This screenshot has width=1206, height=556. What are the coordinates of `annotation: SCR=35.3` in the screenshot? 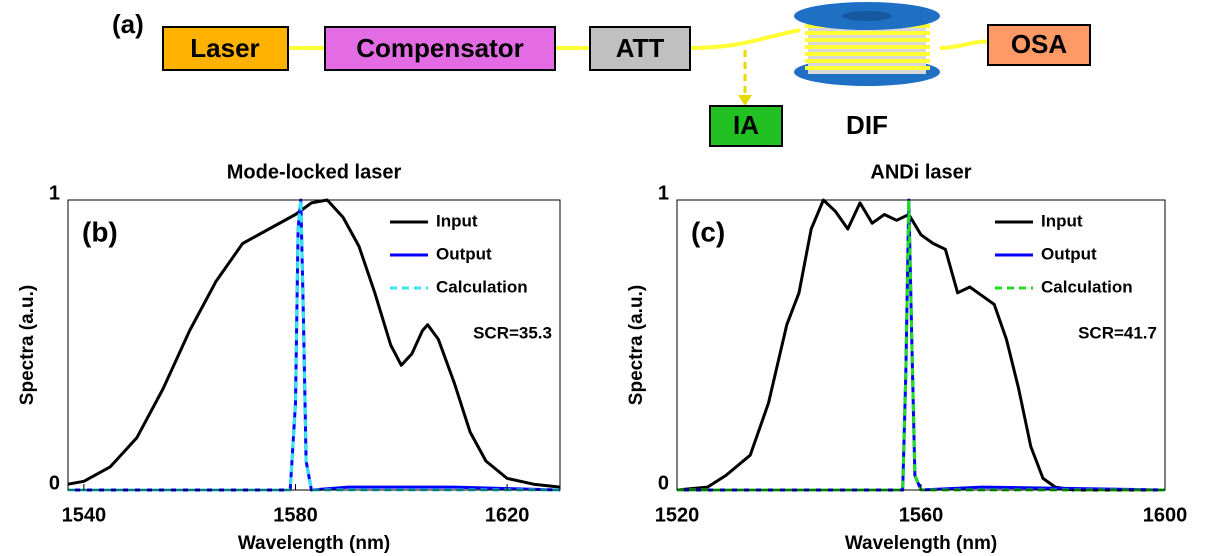 It's located at (512, 332).